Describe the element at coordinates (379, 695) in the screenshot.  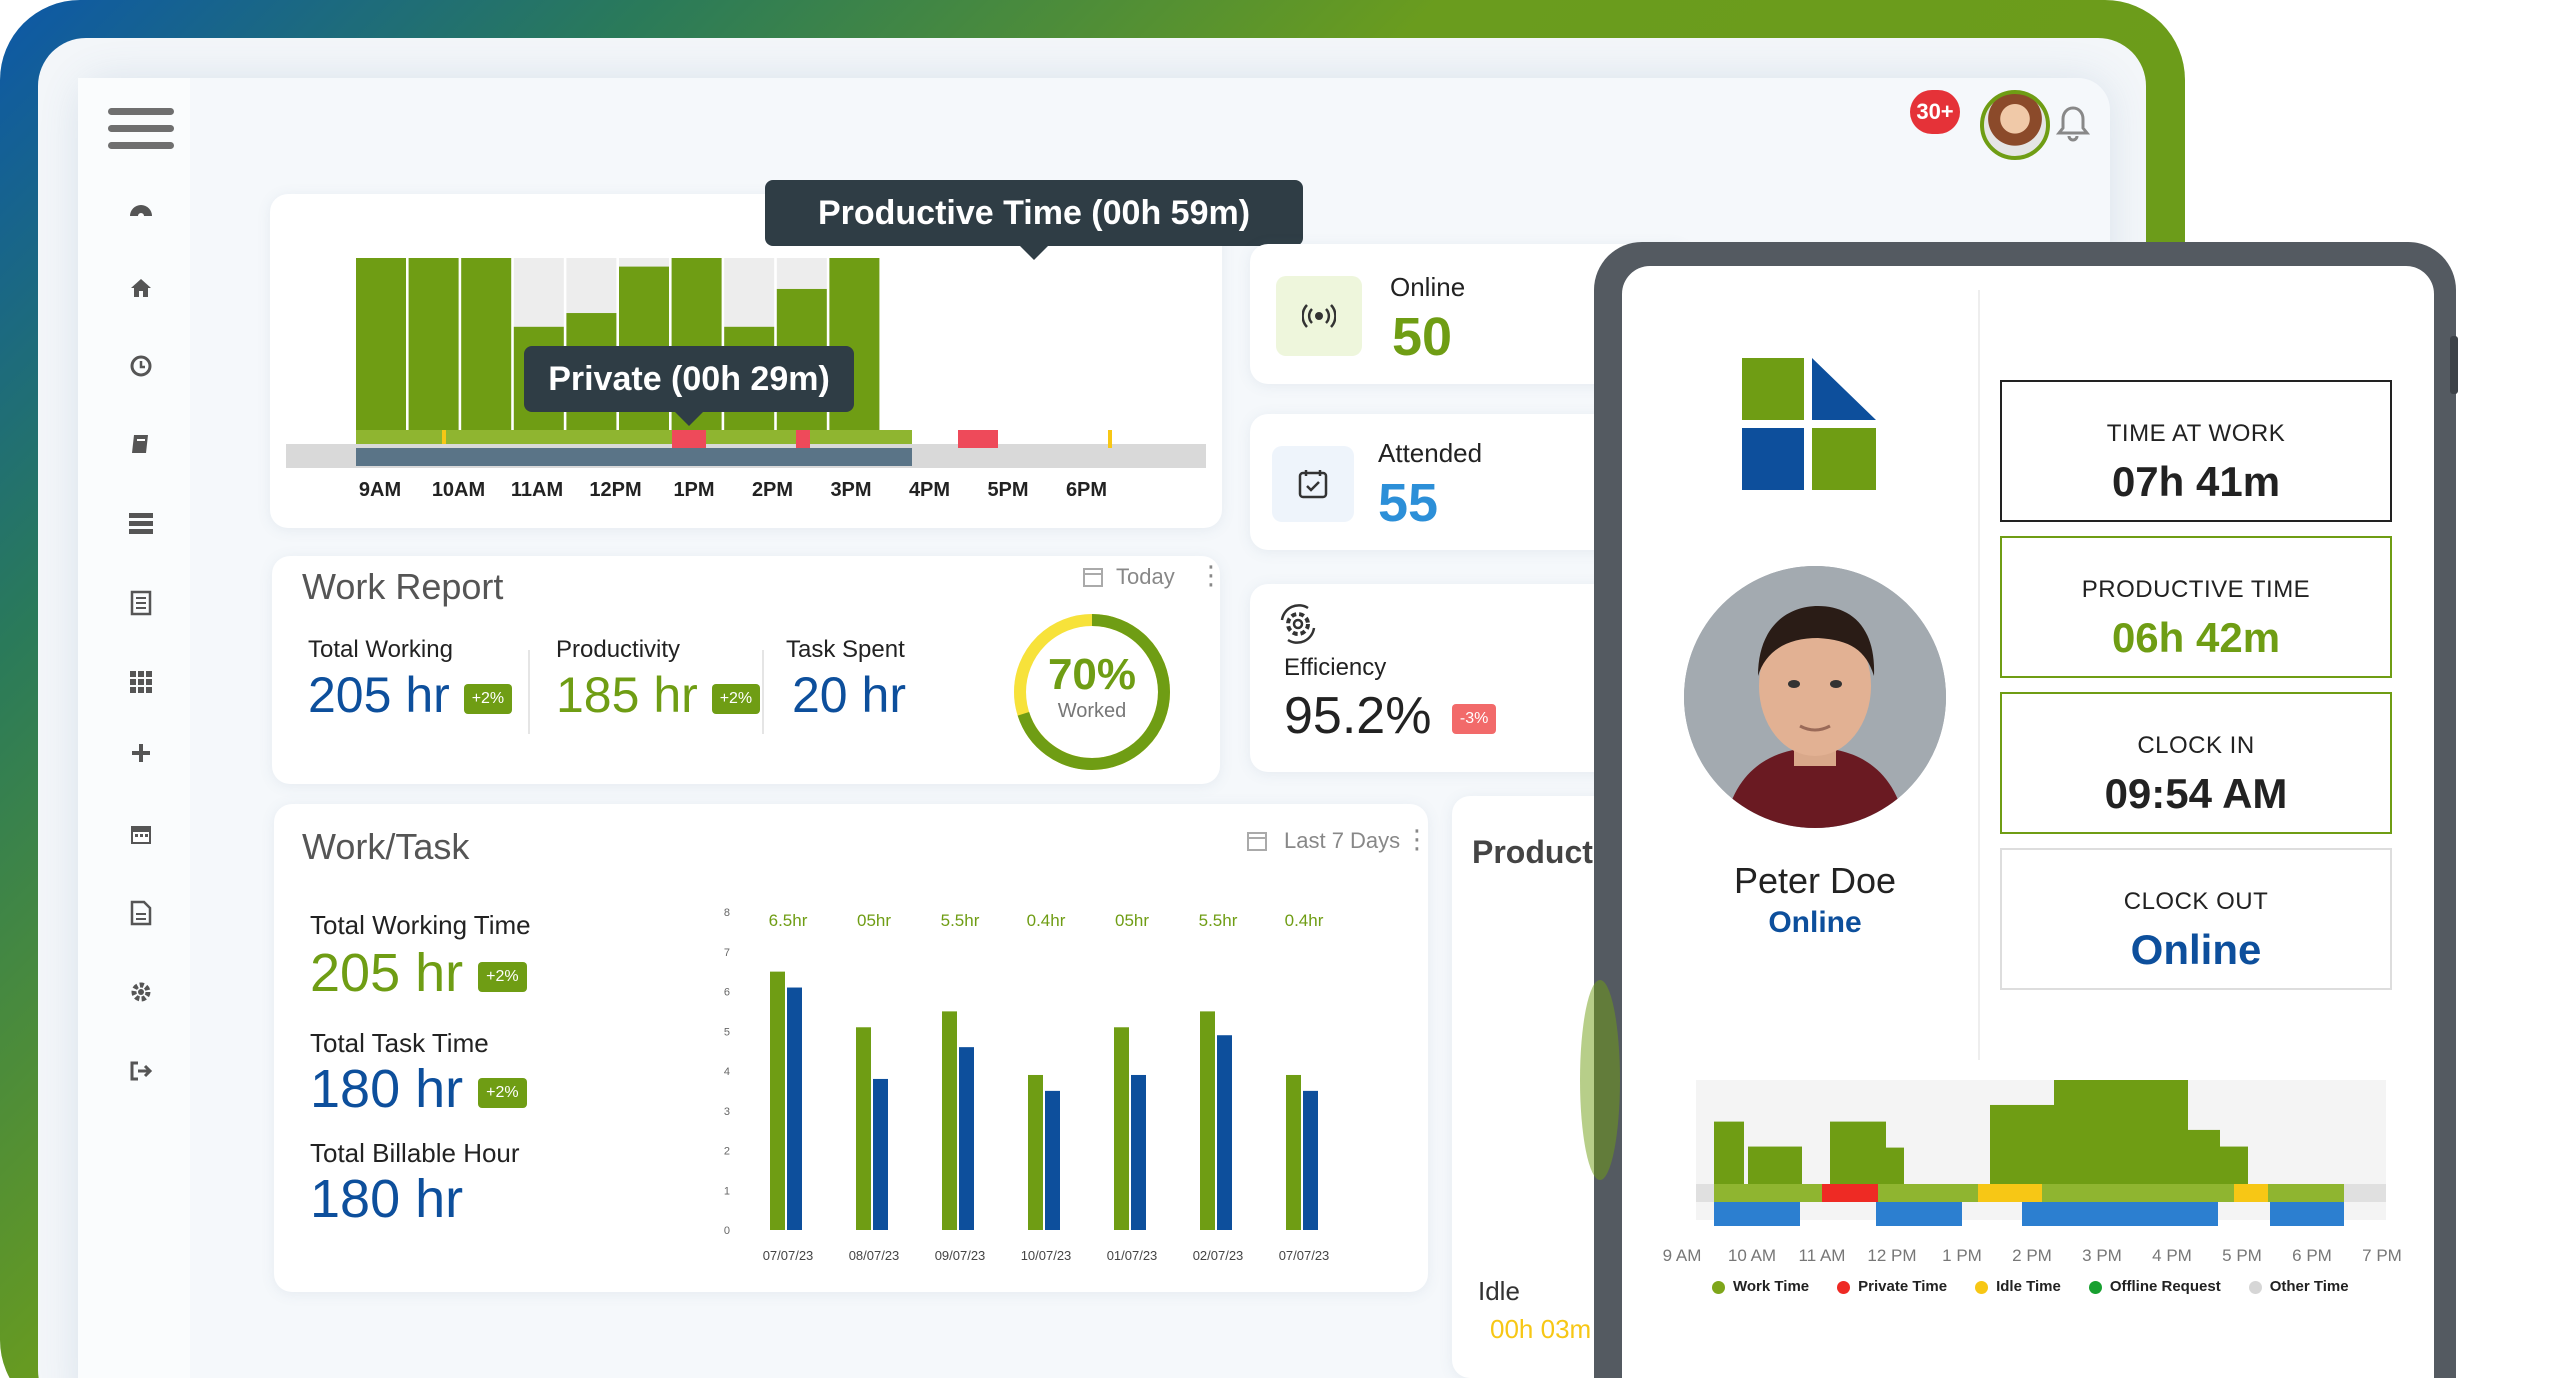
I see `total-working-number: 205 hr` at that location.